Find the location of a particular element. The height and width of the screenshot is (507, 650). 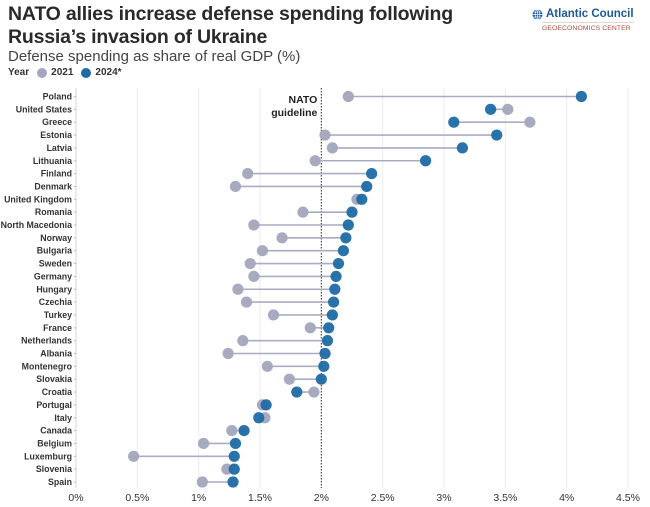

brand-name: Atlantic Council is located at coordinates (590, 14).